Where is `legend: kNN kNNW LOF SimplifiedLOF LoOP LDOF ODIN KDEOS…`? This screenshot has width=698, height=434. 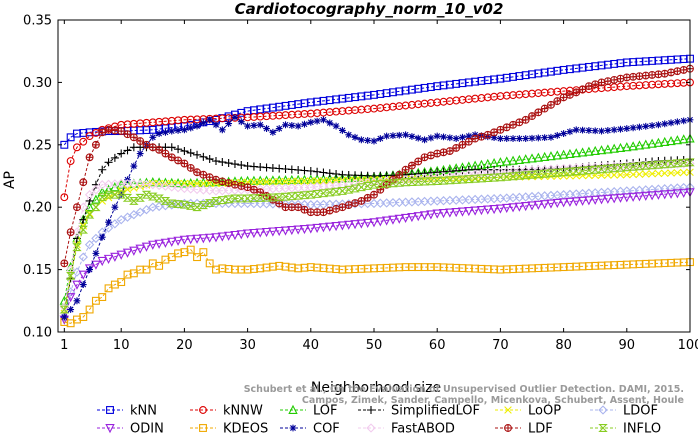 legend: kNN kNNW LOF SimplifiedLOF LoOP LDOF ODIN KDEOS… is located at coordinates (379, 419).